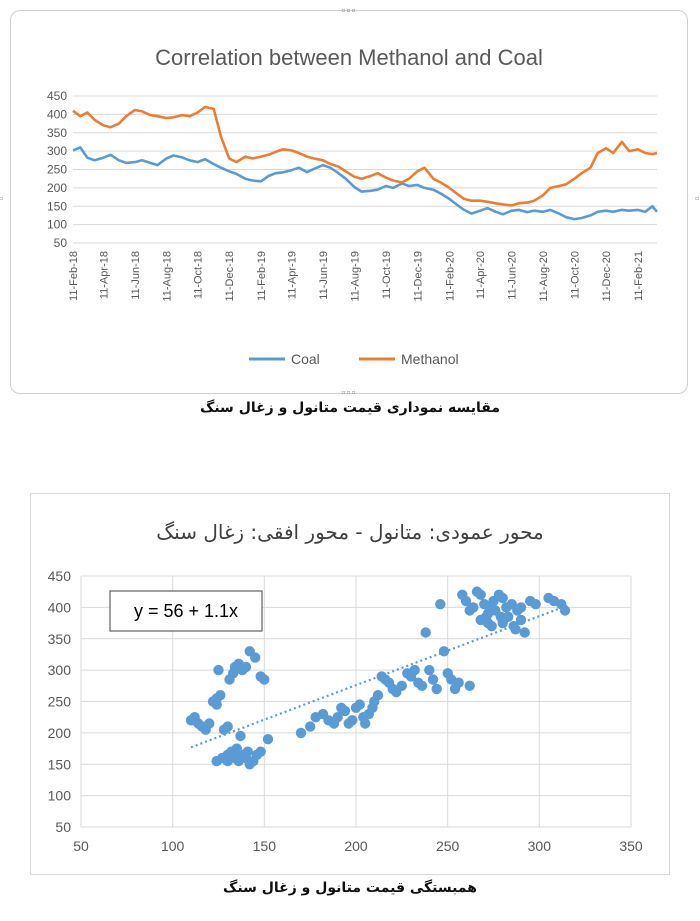 This screenshot has width=700, height=921. What do you see at coordinates (2, 198) in the screenshot?
I see `resize-handle-left: ▫` at bounding box center [2, 198].